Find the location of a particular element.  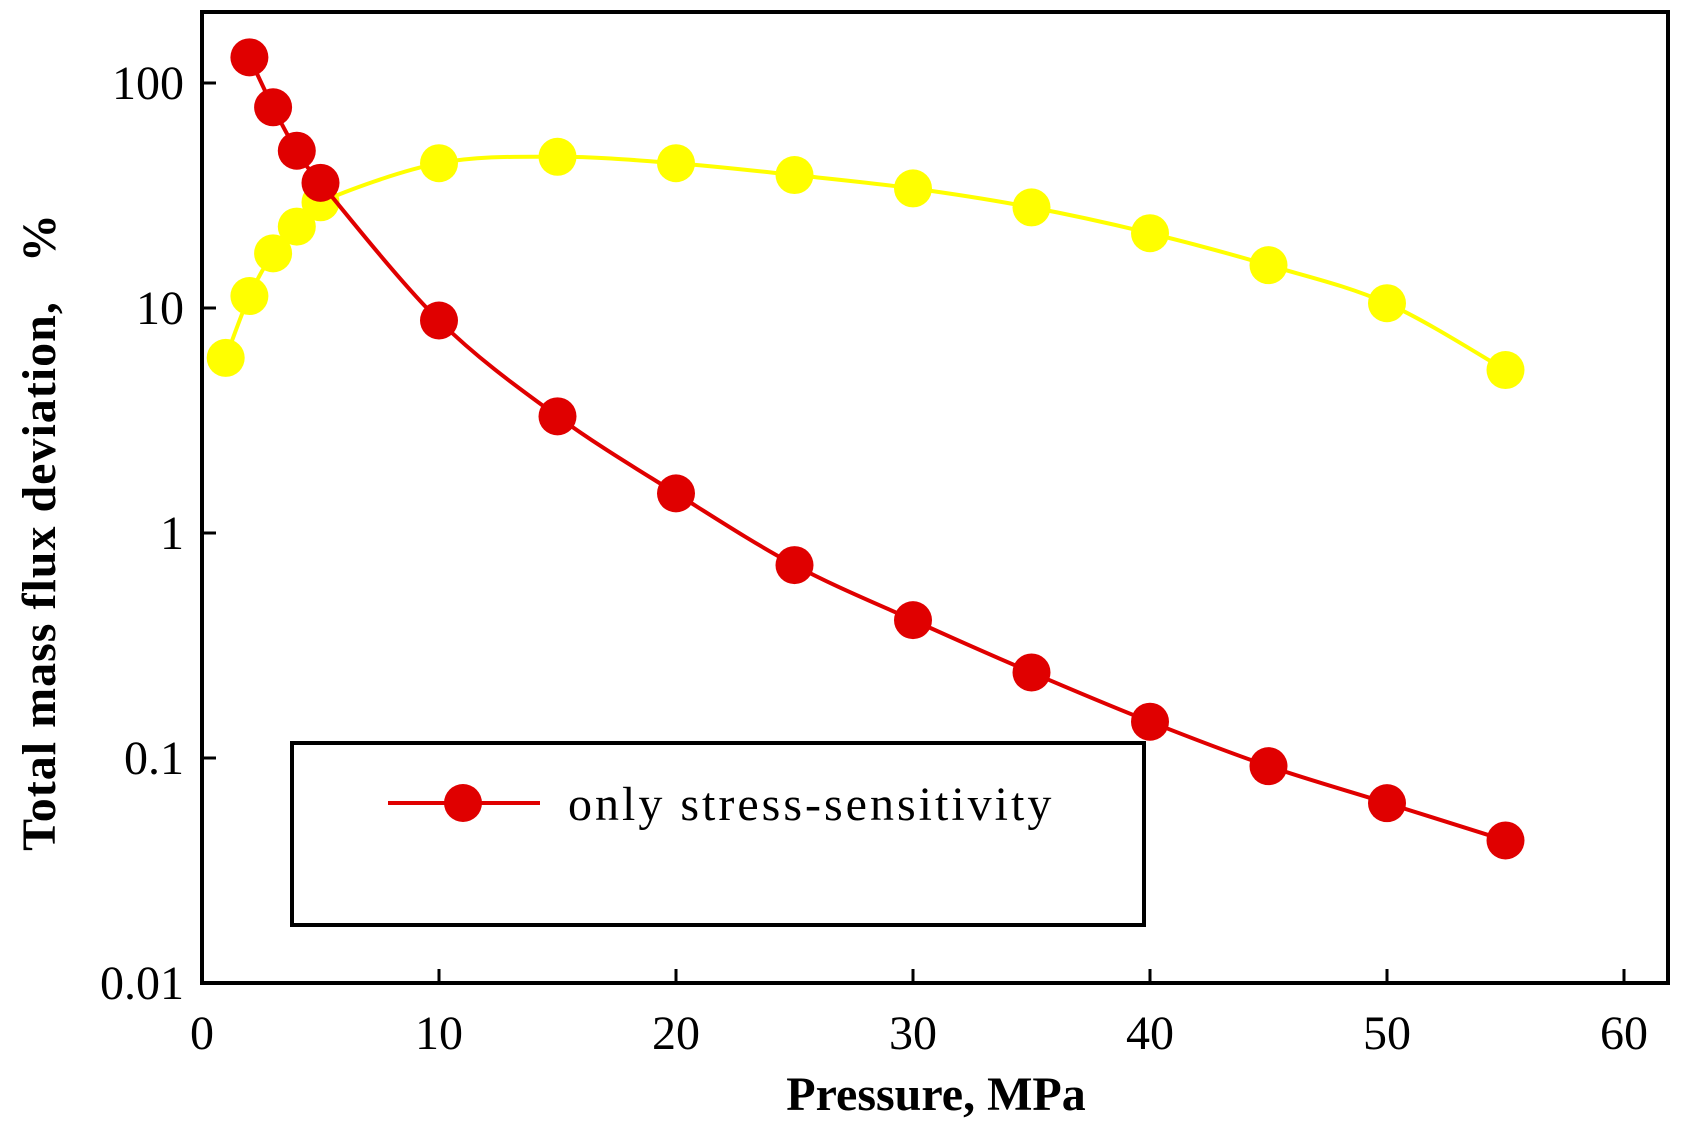

series-line is located at coordinates (865, 263).